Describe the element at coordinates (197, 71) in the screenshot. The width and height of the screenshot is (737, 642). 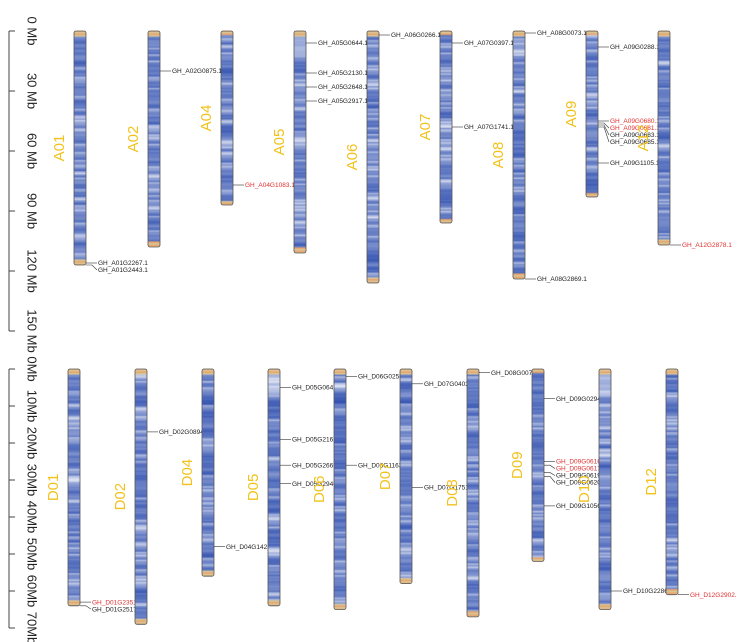
I see `gene-label: GH_A02G0875.1` at that location.